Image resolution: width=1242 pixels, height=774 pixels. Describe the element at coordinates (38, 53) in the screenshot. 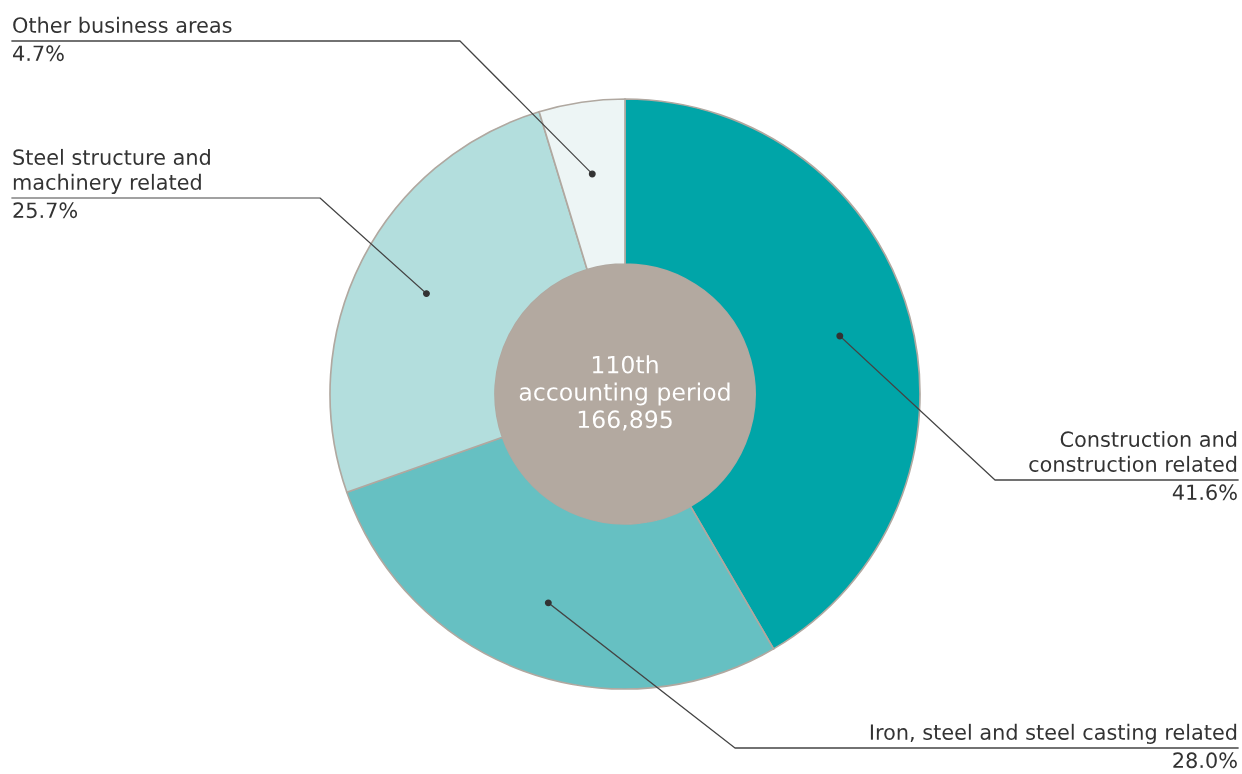

I see `data-label: 4.7%` at that location.